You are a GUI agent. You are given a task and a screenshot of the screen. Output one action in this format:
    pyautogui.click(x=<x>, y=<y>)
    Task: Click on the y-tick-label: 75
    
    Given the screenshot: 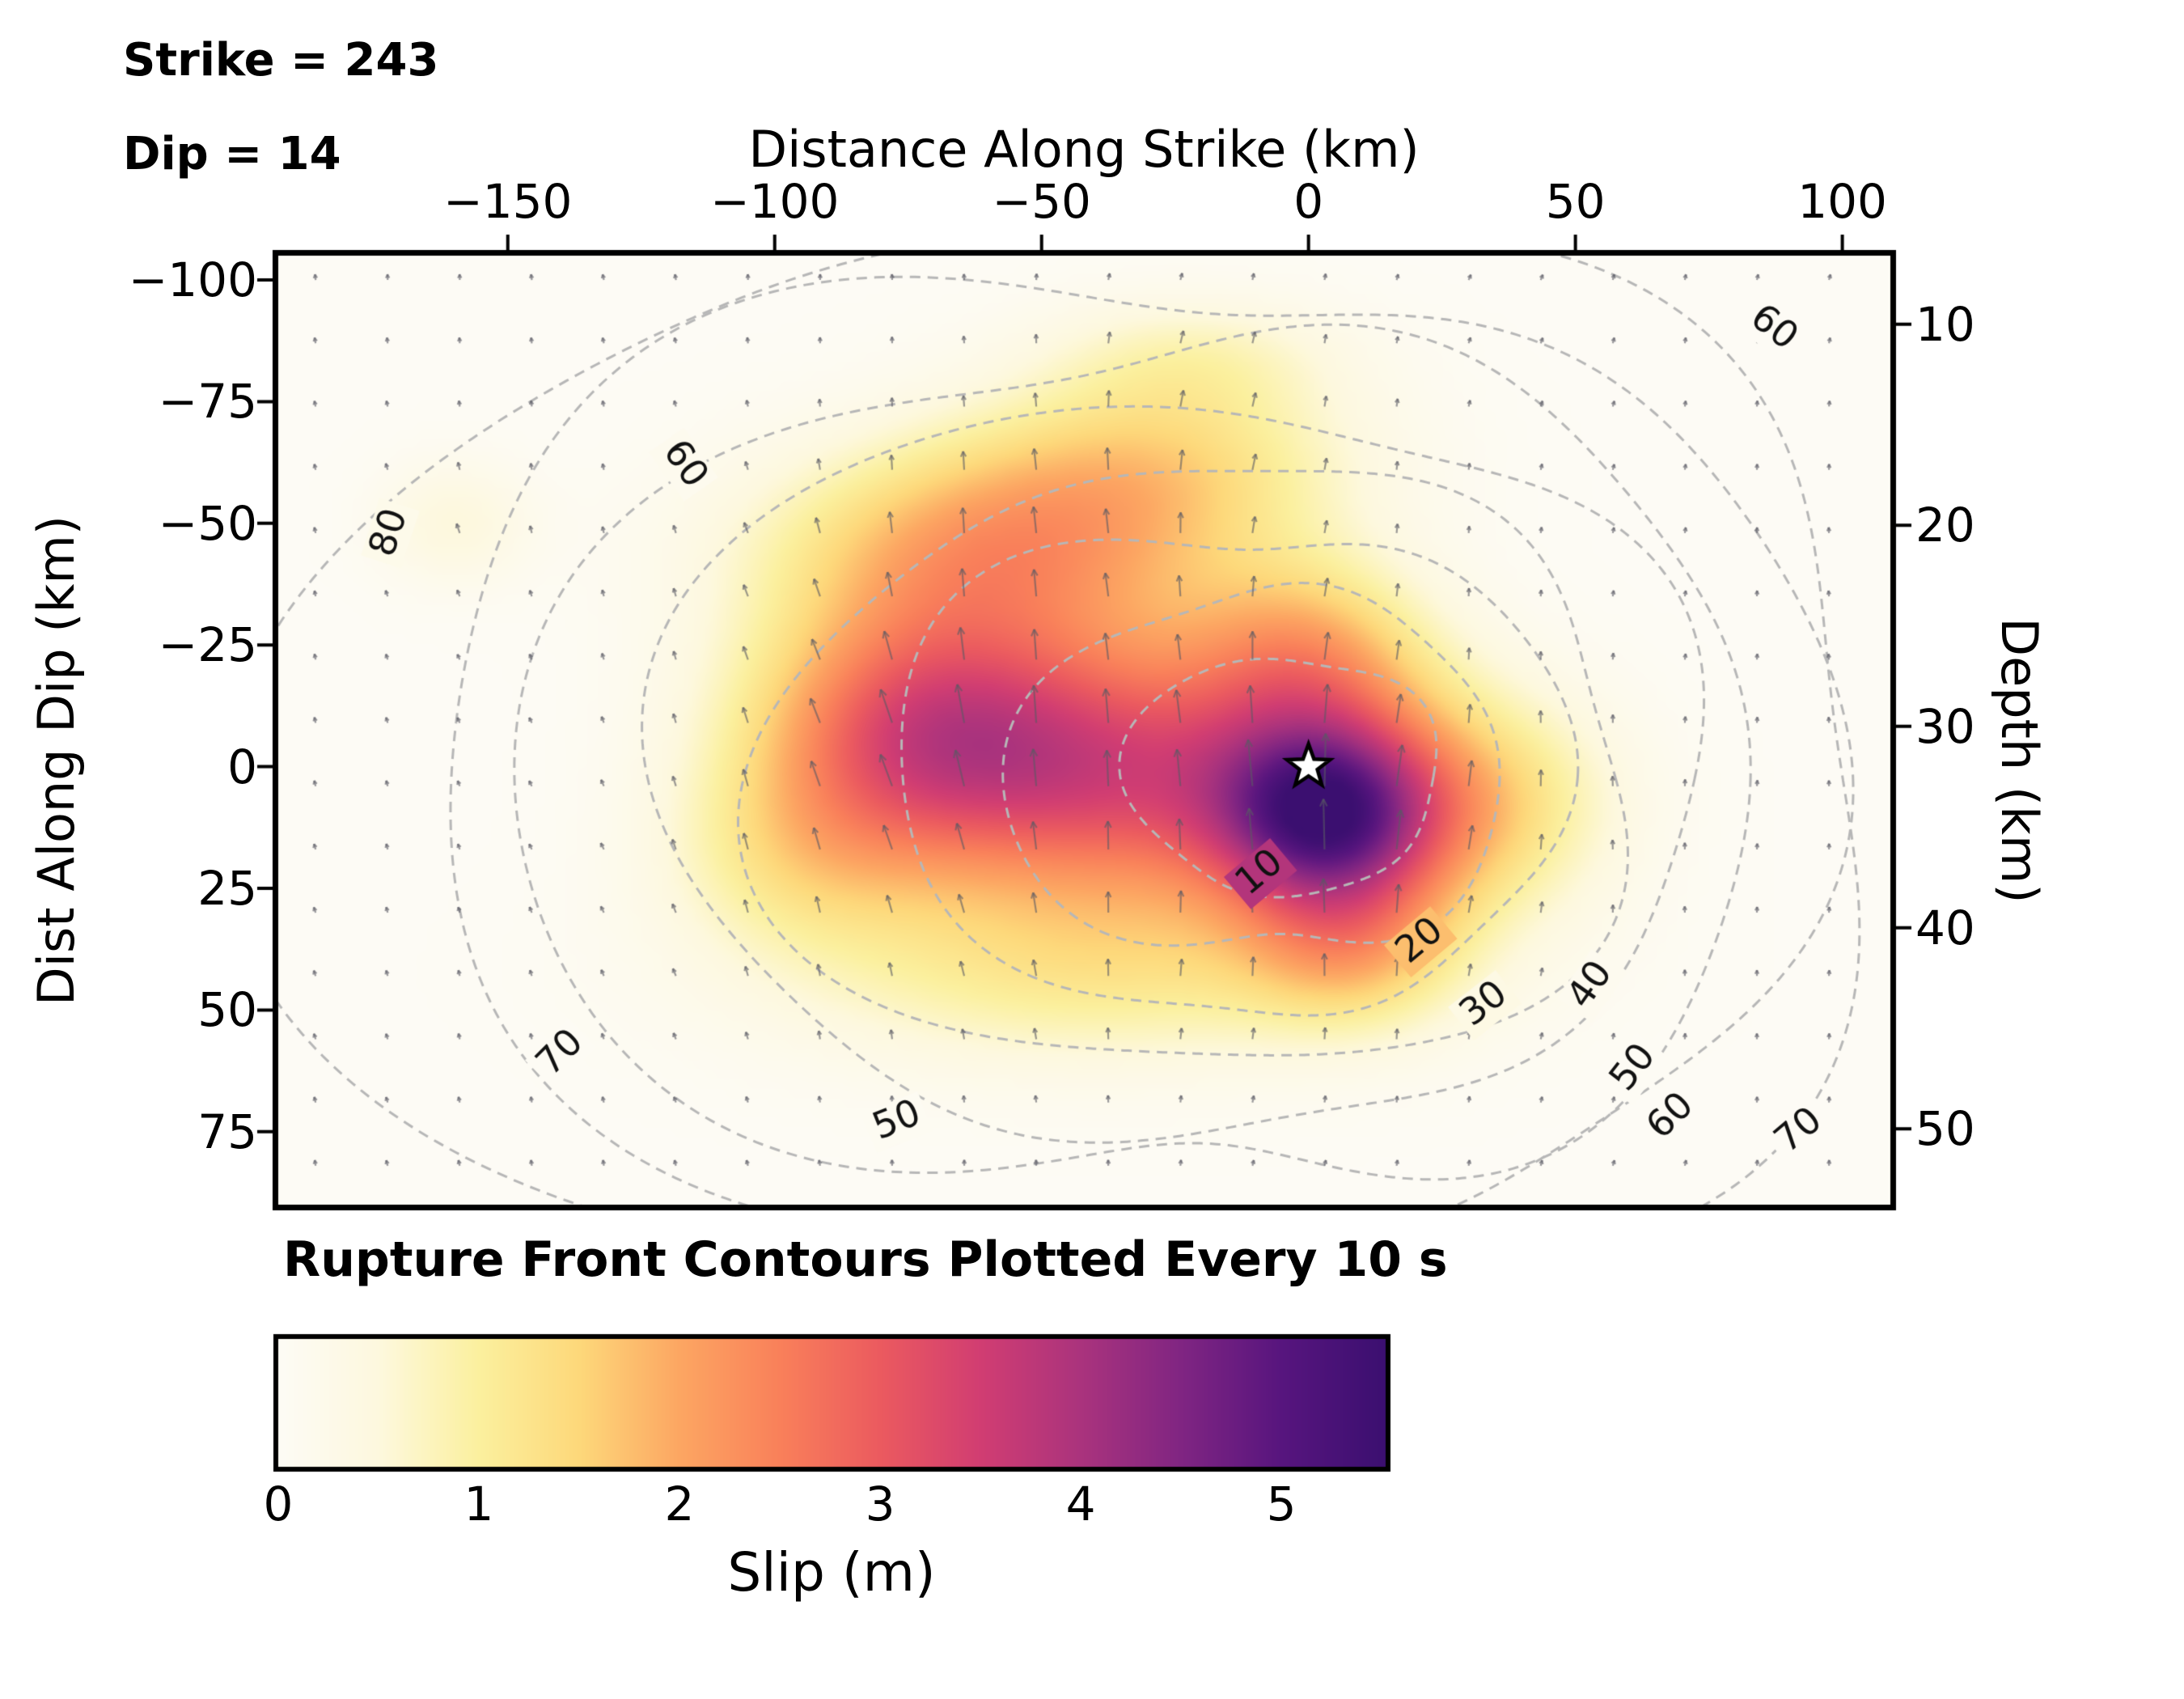 What is the action you would take?
    pyautogui.click(x=227, y=1131)
    